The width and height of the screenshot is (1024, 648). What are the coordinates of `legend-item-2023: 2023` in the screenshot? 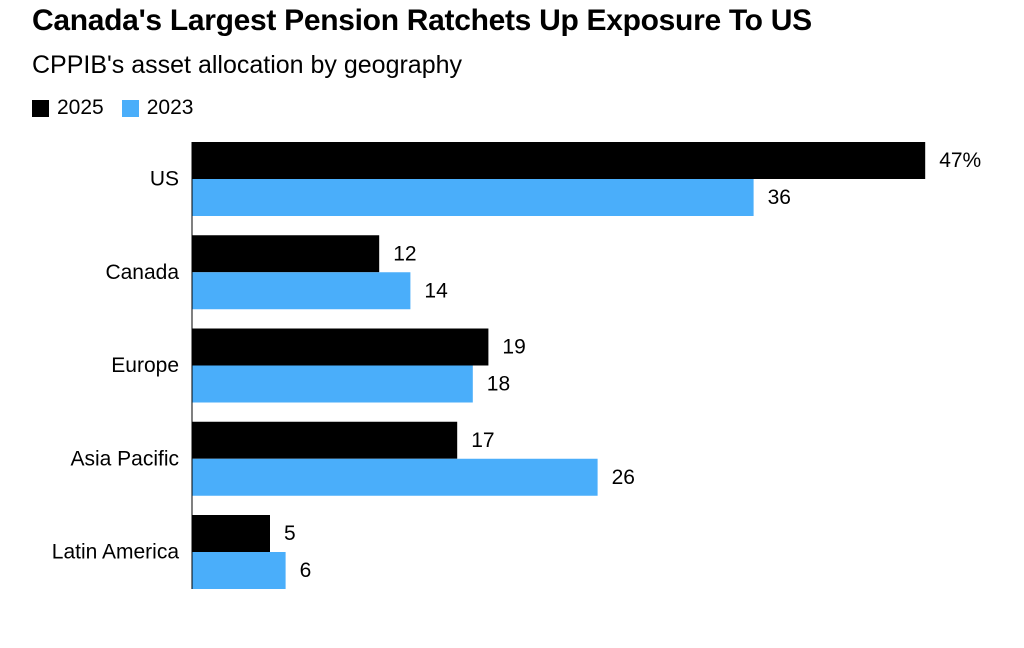 It's located at (157, 108).